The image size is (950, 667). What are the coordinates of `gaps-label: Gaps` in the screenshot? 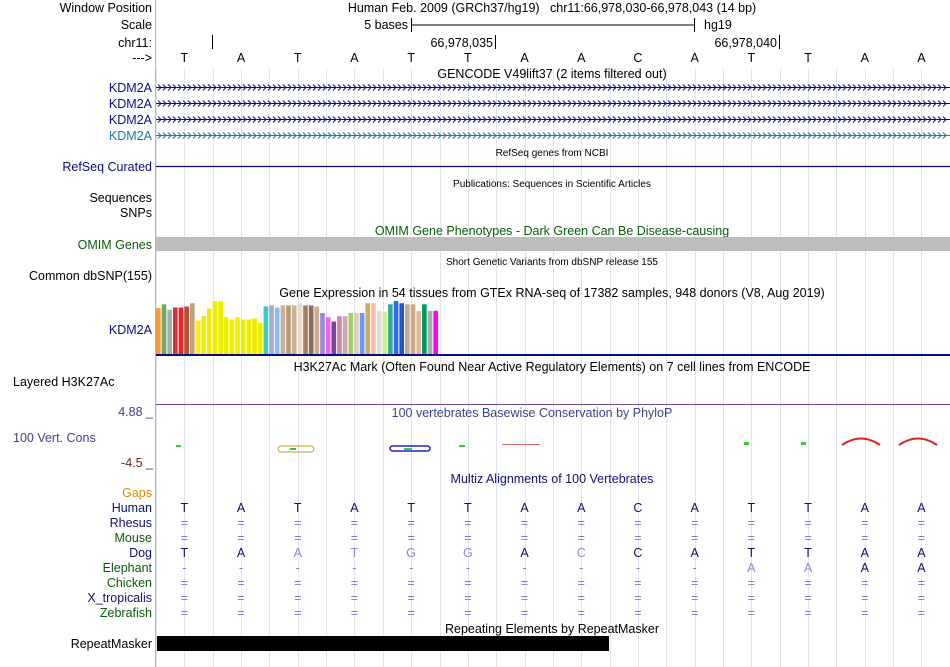 It's located at (137, 493).